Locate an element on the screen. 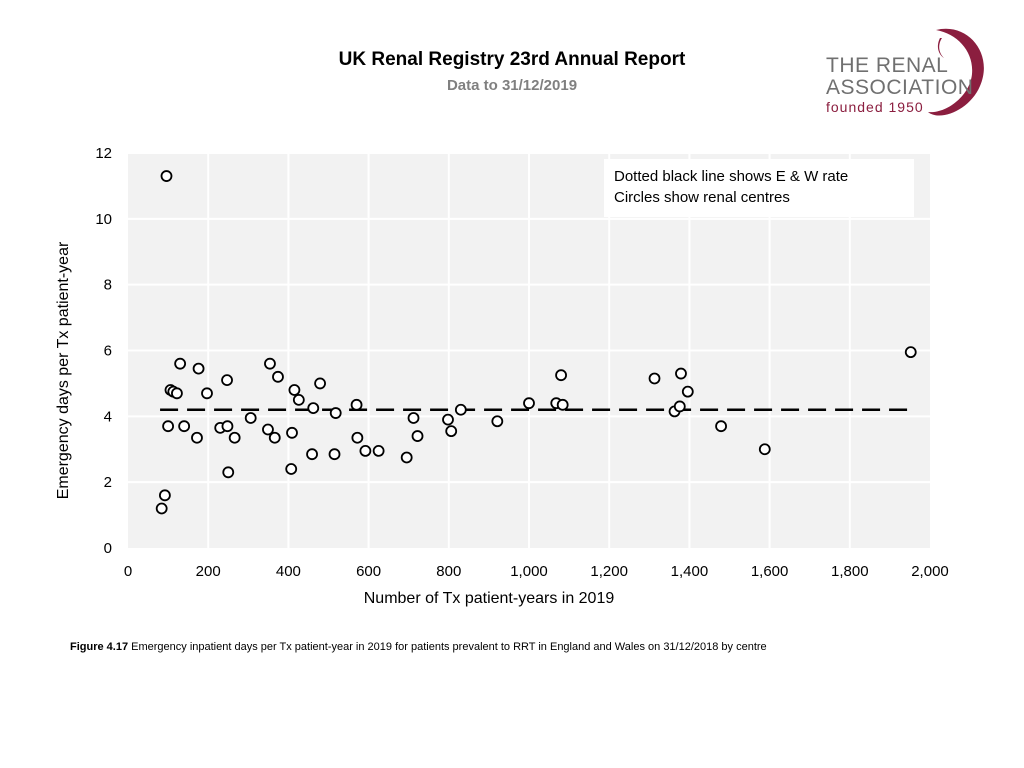 The height and width of the screenshot is (768, 1024). x-tick-label: 400 is located at coordinates (288, 571).